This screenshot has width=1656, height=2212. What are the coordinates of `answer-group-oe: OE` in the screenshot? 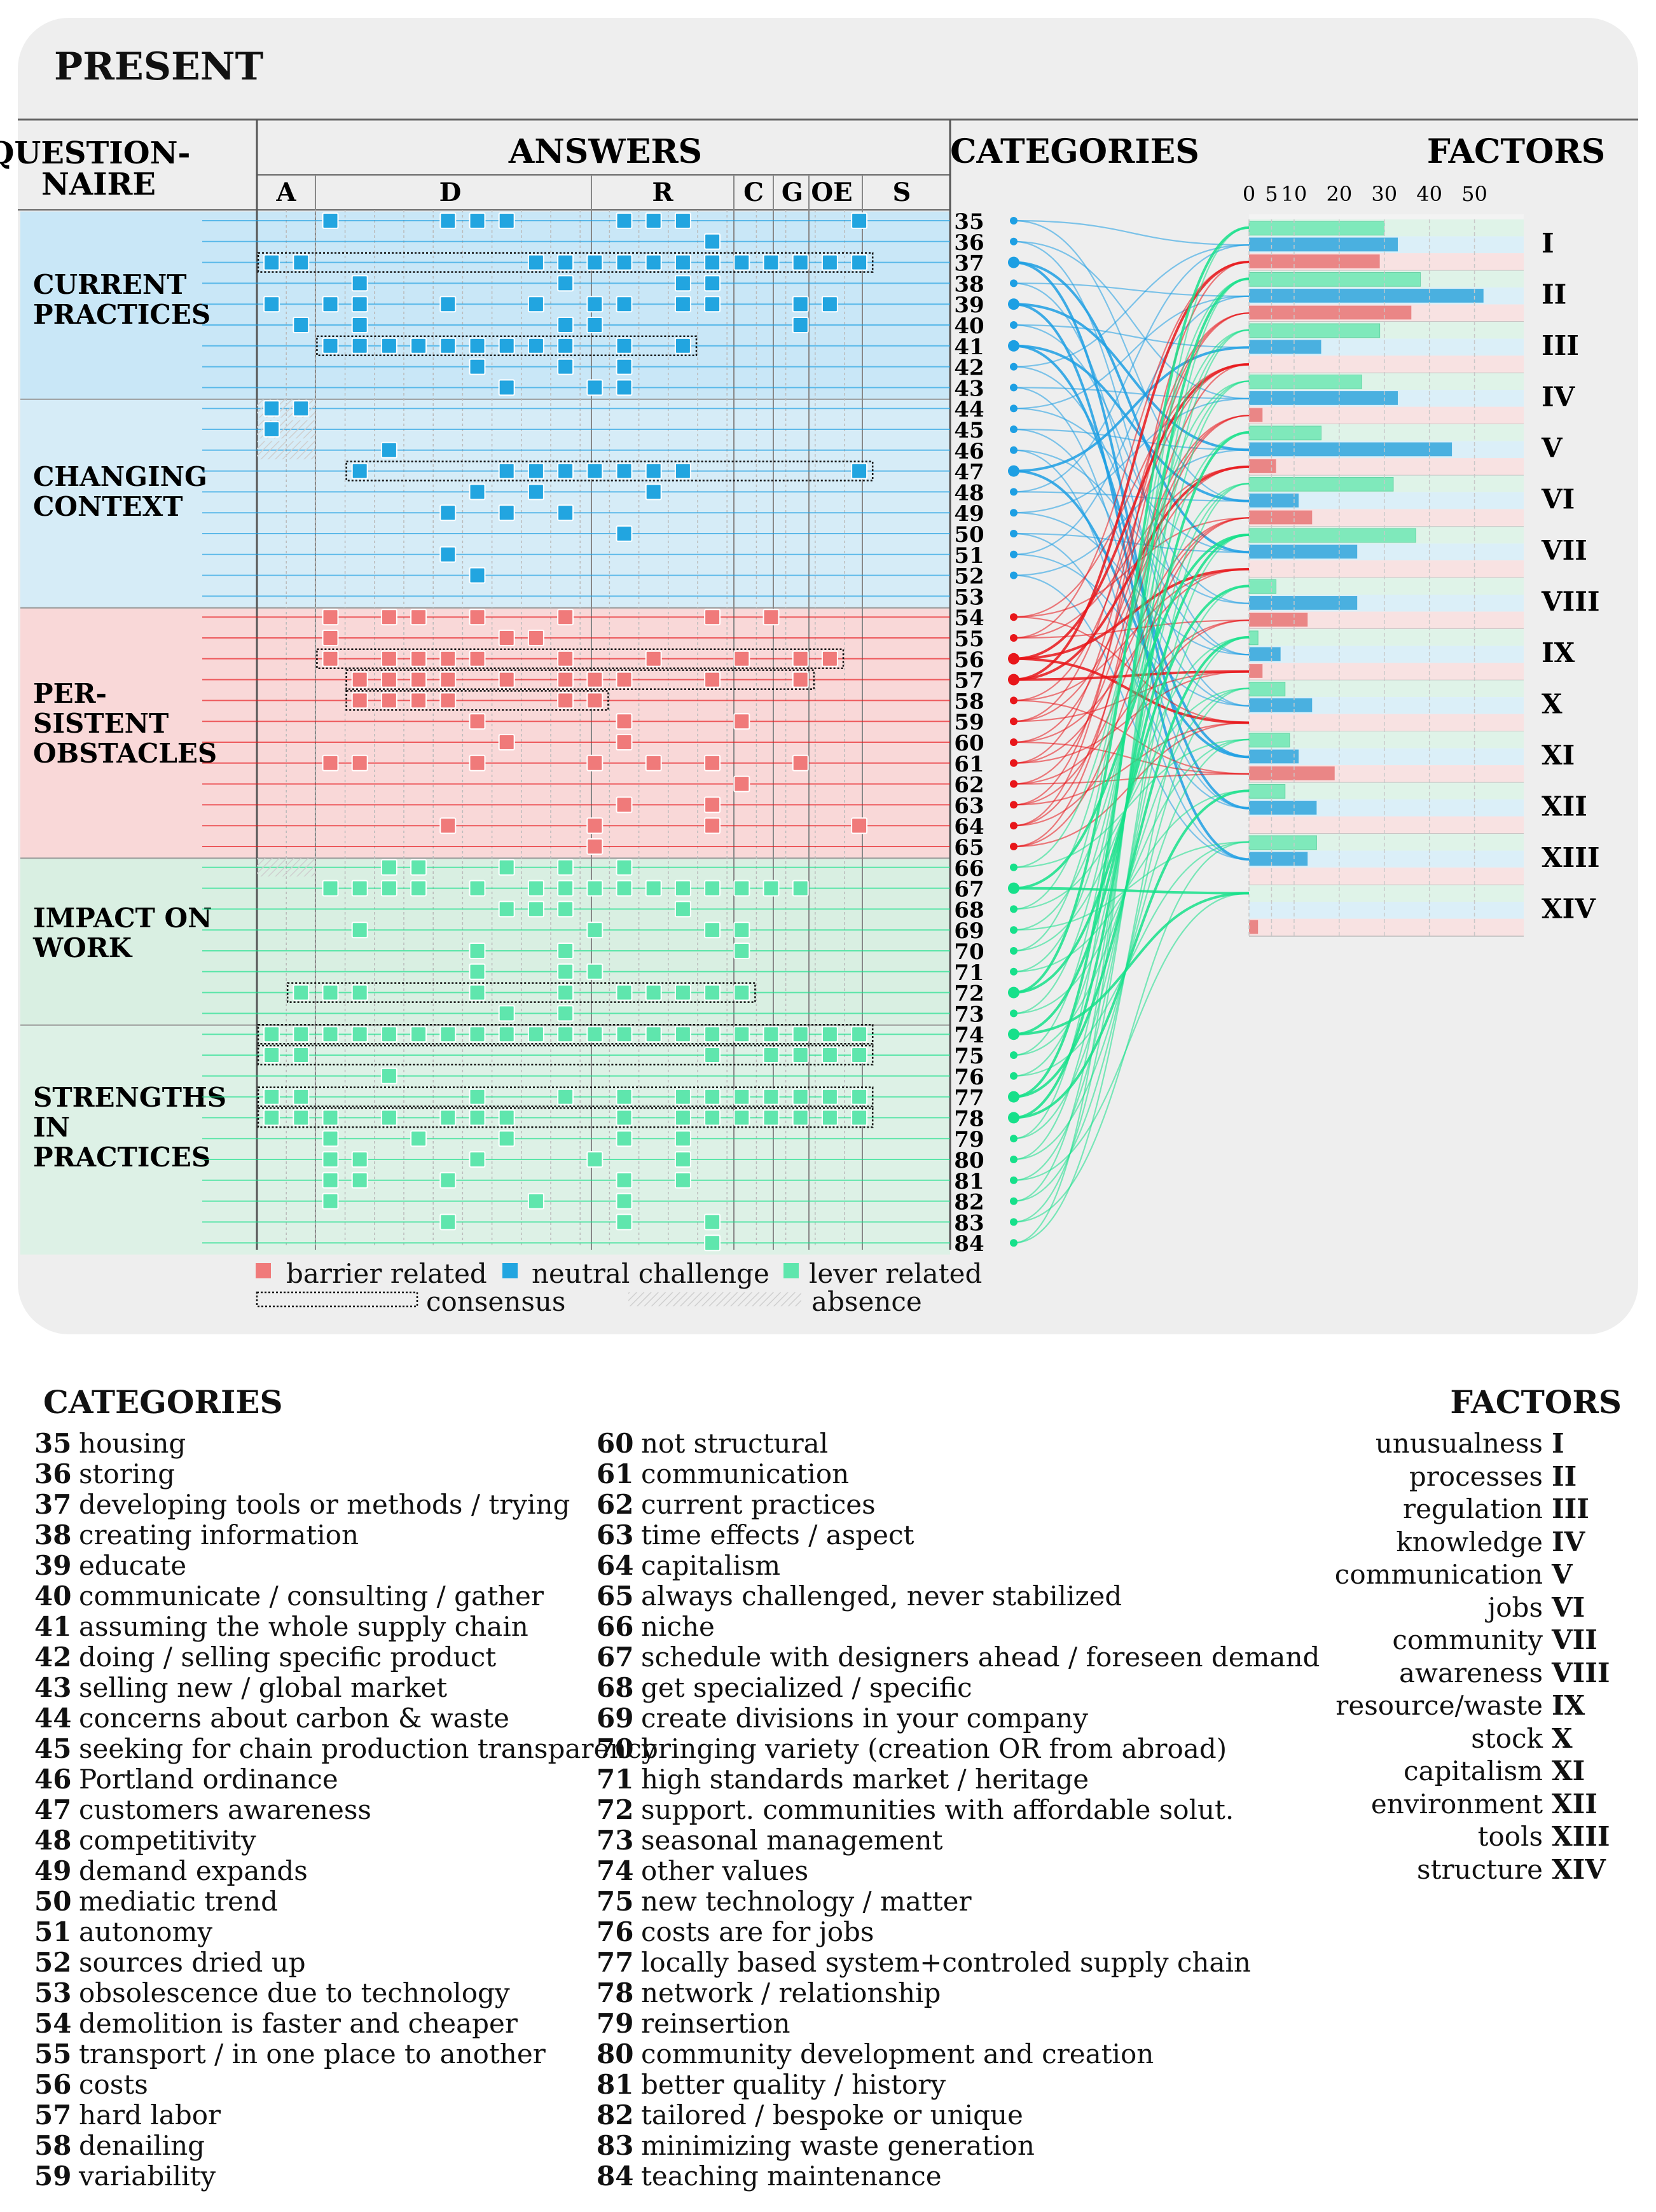 It's located at (832, 192).